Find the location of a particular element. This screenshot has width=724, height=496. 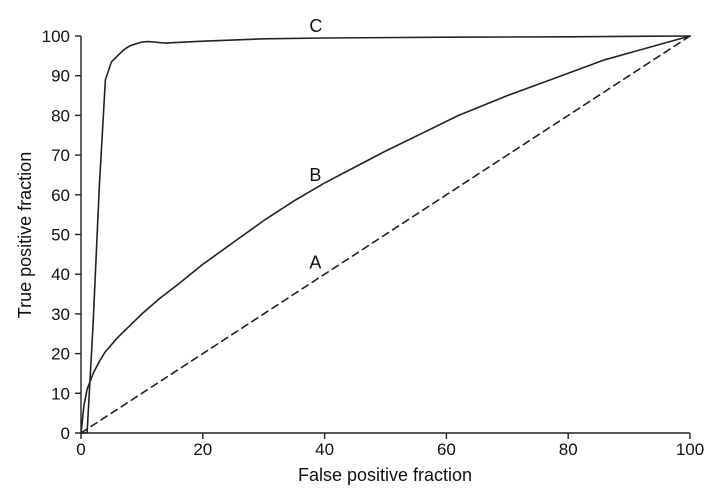

y-tick-label-10: 100 is located at coordinates (56, 36).